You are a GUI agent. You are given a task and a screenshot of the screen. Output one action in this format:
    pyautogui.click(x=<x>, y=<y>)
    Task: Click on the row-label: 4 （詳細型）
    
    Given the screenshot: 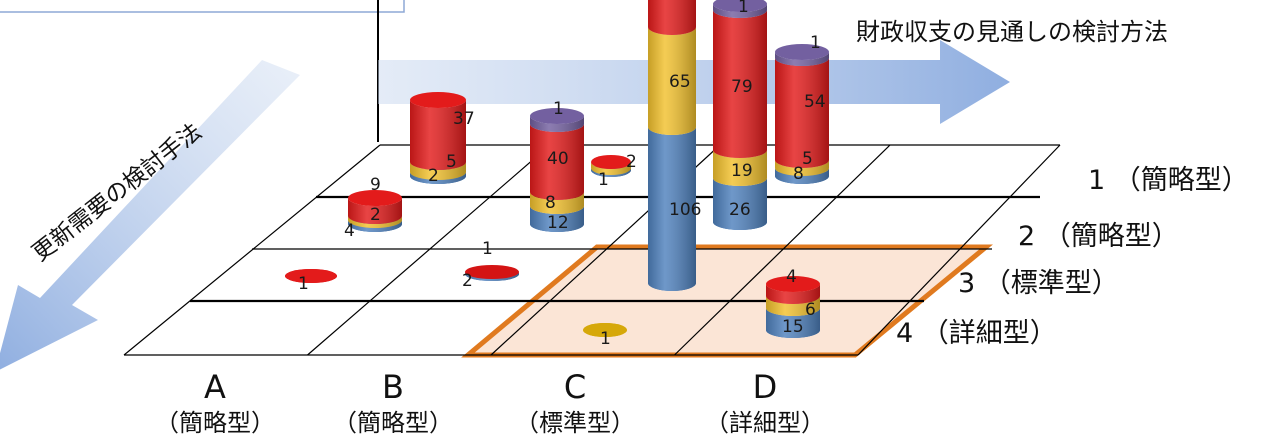 What is the action you would take?
    pyautogui.click(x=976, y=333)
    